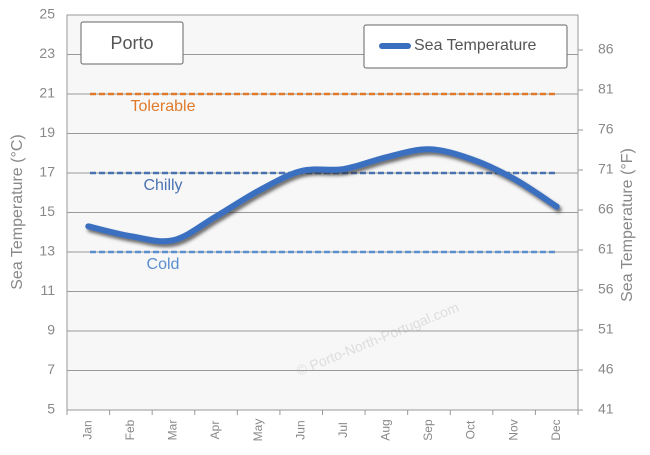 The width and height of the screenshot is (650, 455). Describe the element at coordinates (17, 212) in the screenshot. I see `y-axis-title: Sea Temperature (°C)` at that location.